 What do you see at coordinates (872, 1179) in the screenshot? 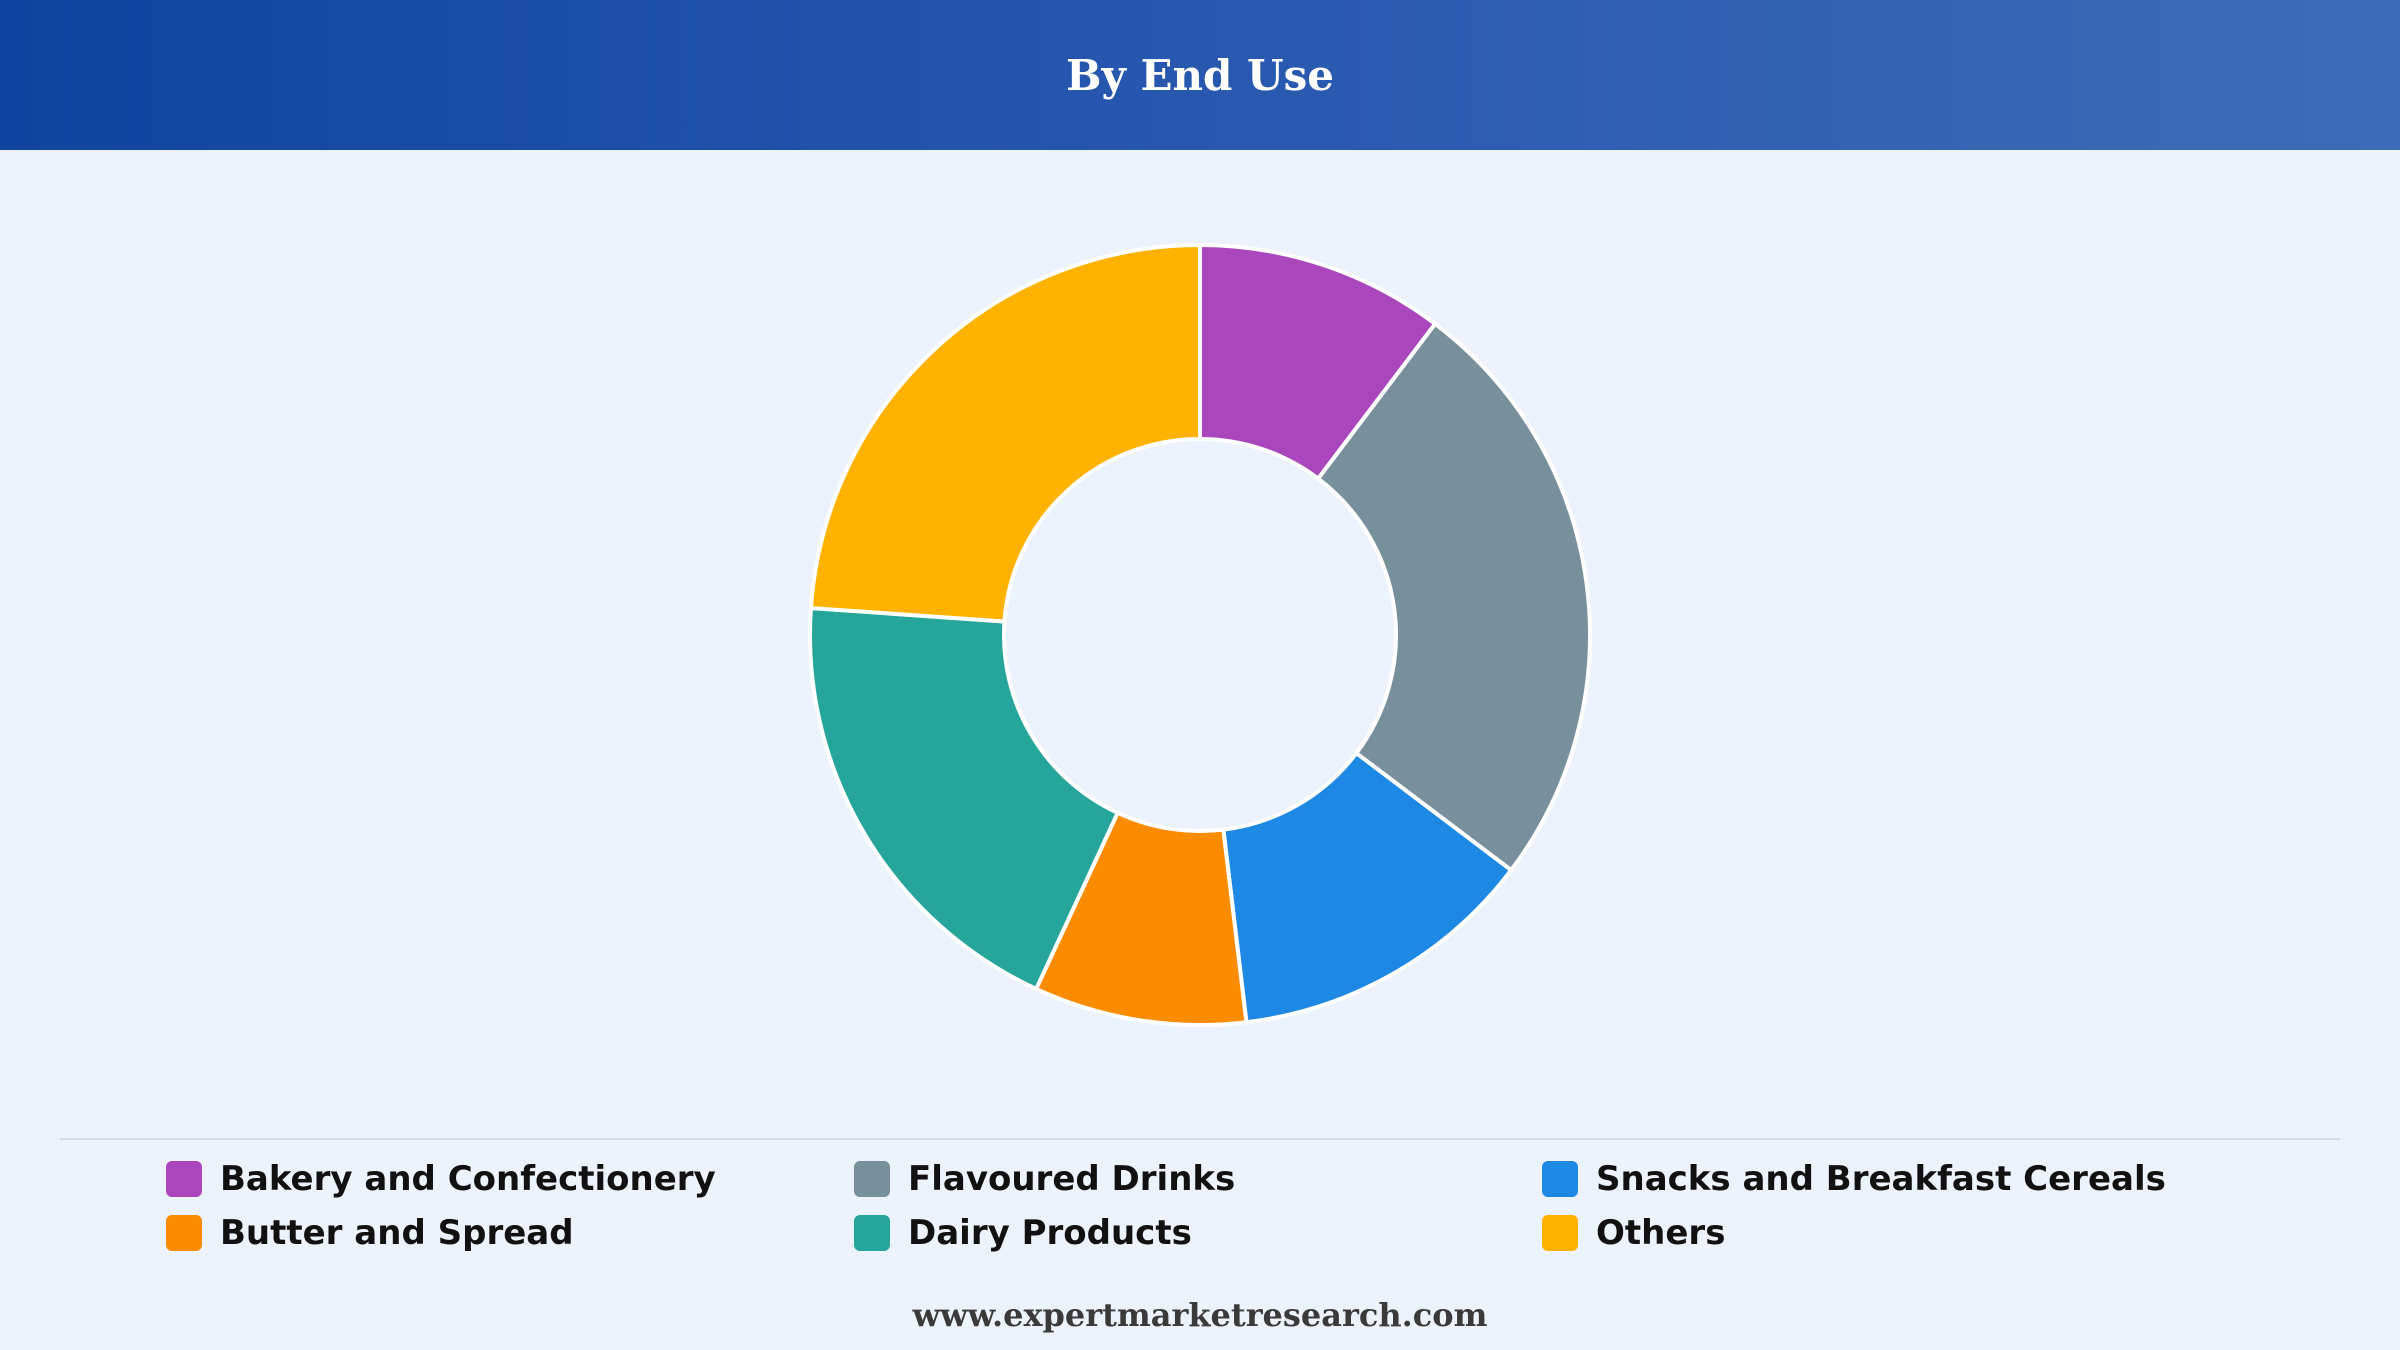
I see `legend-swatch-flavoured-drinks` at bounding box center [872, 1179].